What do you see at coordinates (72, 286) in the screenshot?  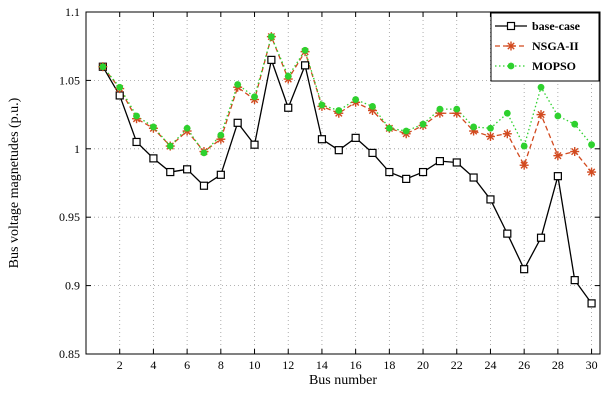 I see `y-tick-label: 0.9` at bounding box center [72, 286].